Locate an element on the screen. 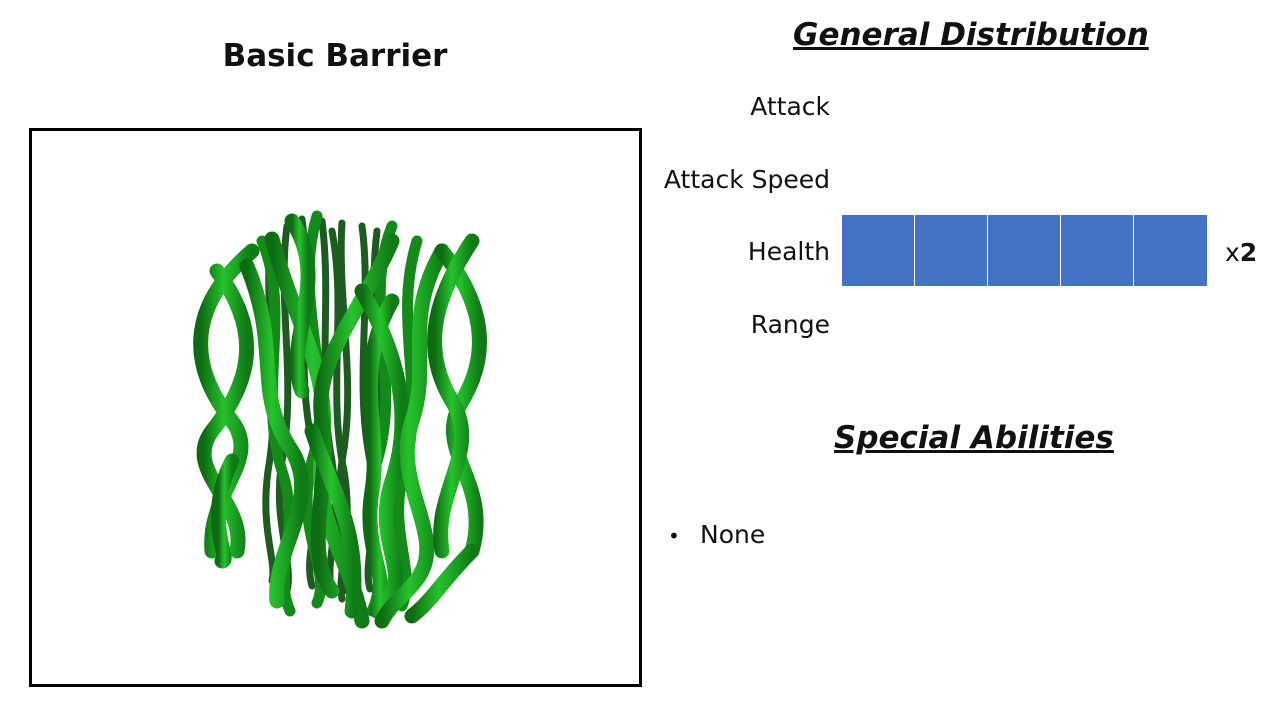  health-multiplier: x2 is located at coordinates (1241, 253).